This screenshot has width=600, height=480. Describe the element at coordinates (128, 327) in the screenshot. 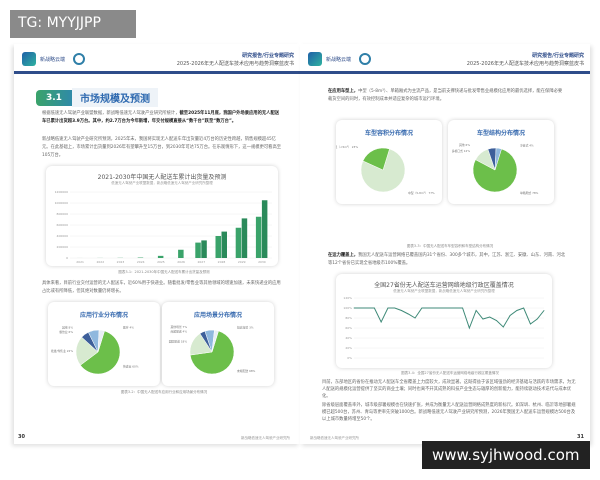

I see `slice-label: 医疗 4%` at that location.